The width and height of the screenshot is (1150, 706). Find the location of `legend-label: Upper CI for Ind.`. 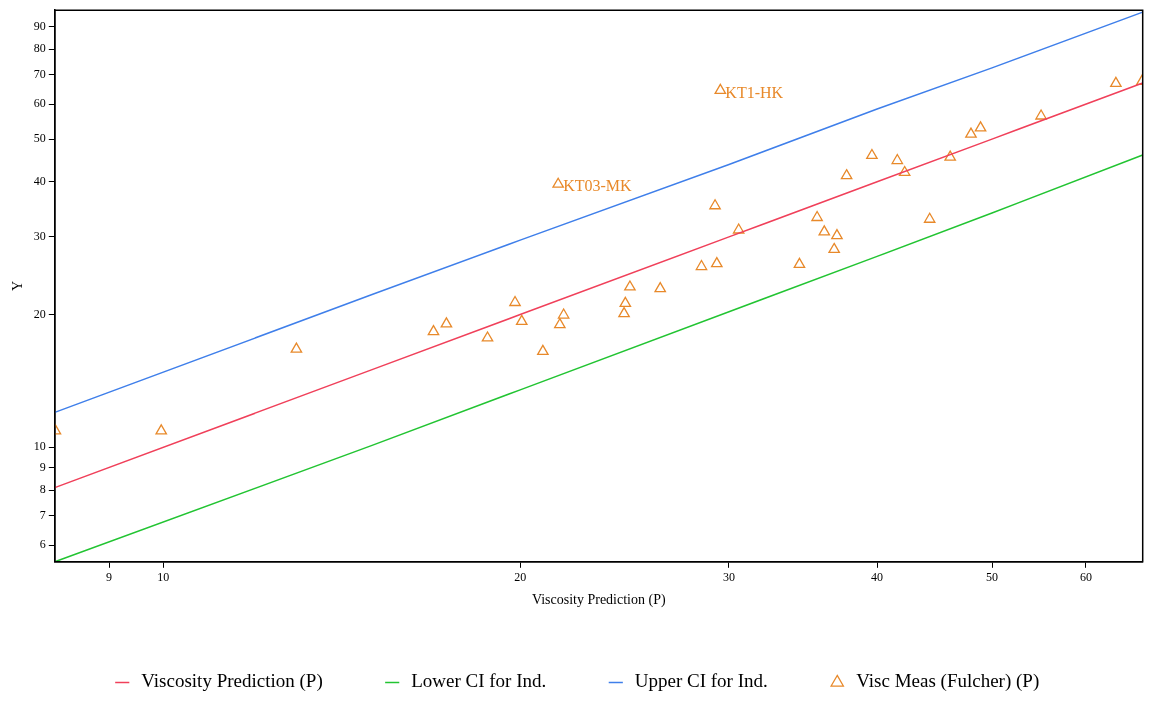

legend-label: Upper CI for Ind. is located at coordinates (701, 681).